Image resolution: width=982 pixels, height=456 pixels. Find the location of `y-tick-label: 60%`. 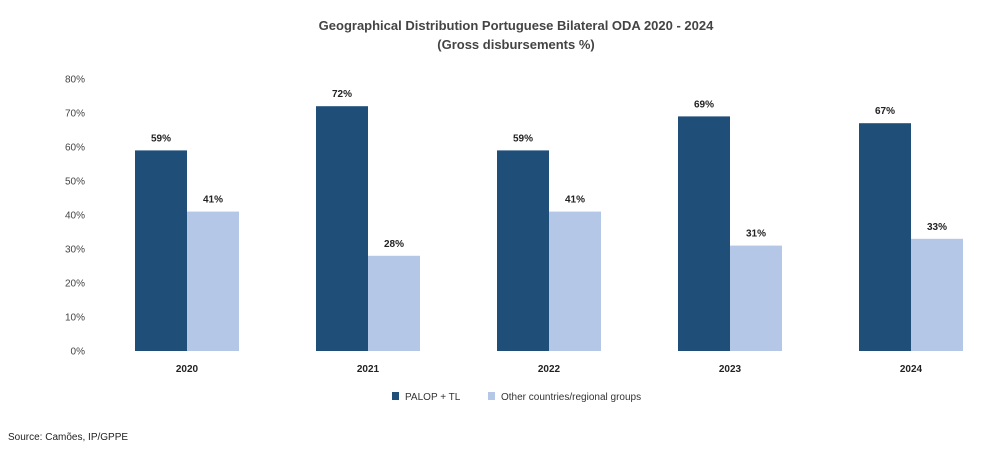

y-tick-label: 60% is located at coordinates (75, 148).